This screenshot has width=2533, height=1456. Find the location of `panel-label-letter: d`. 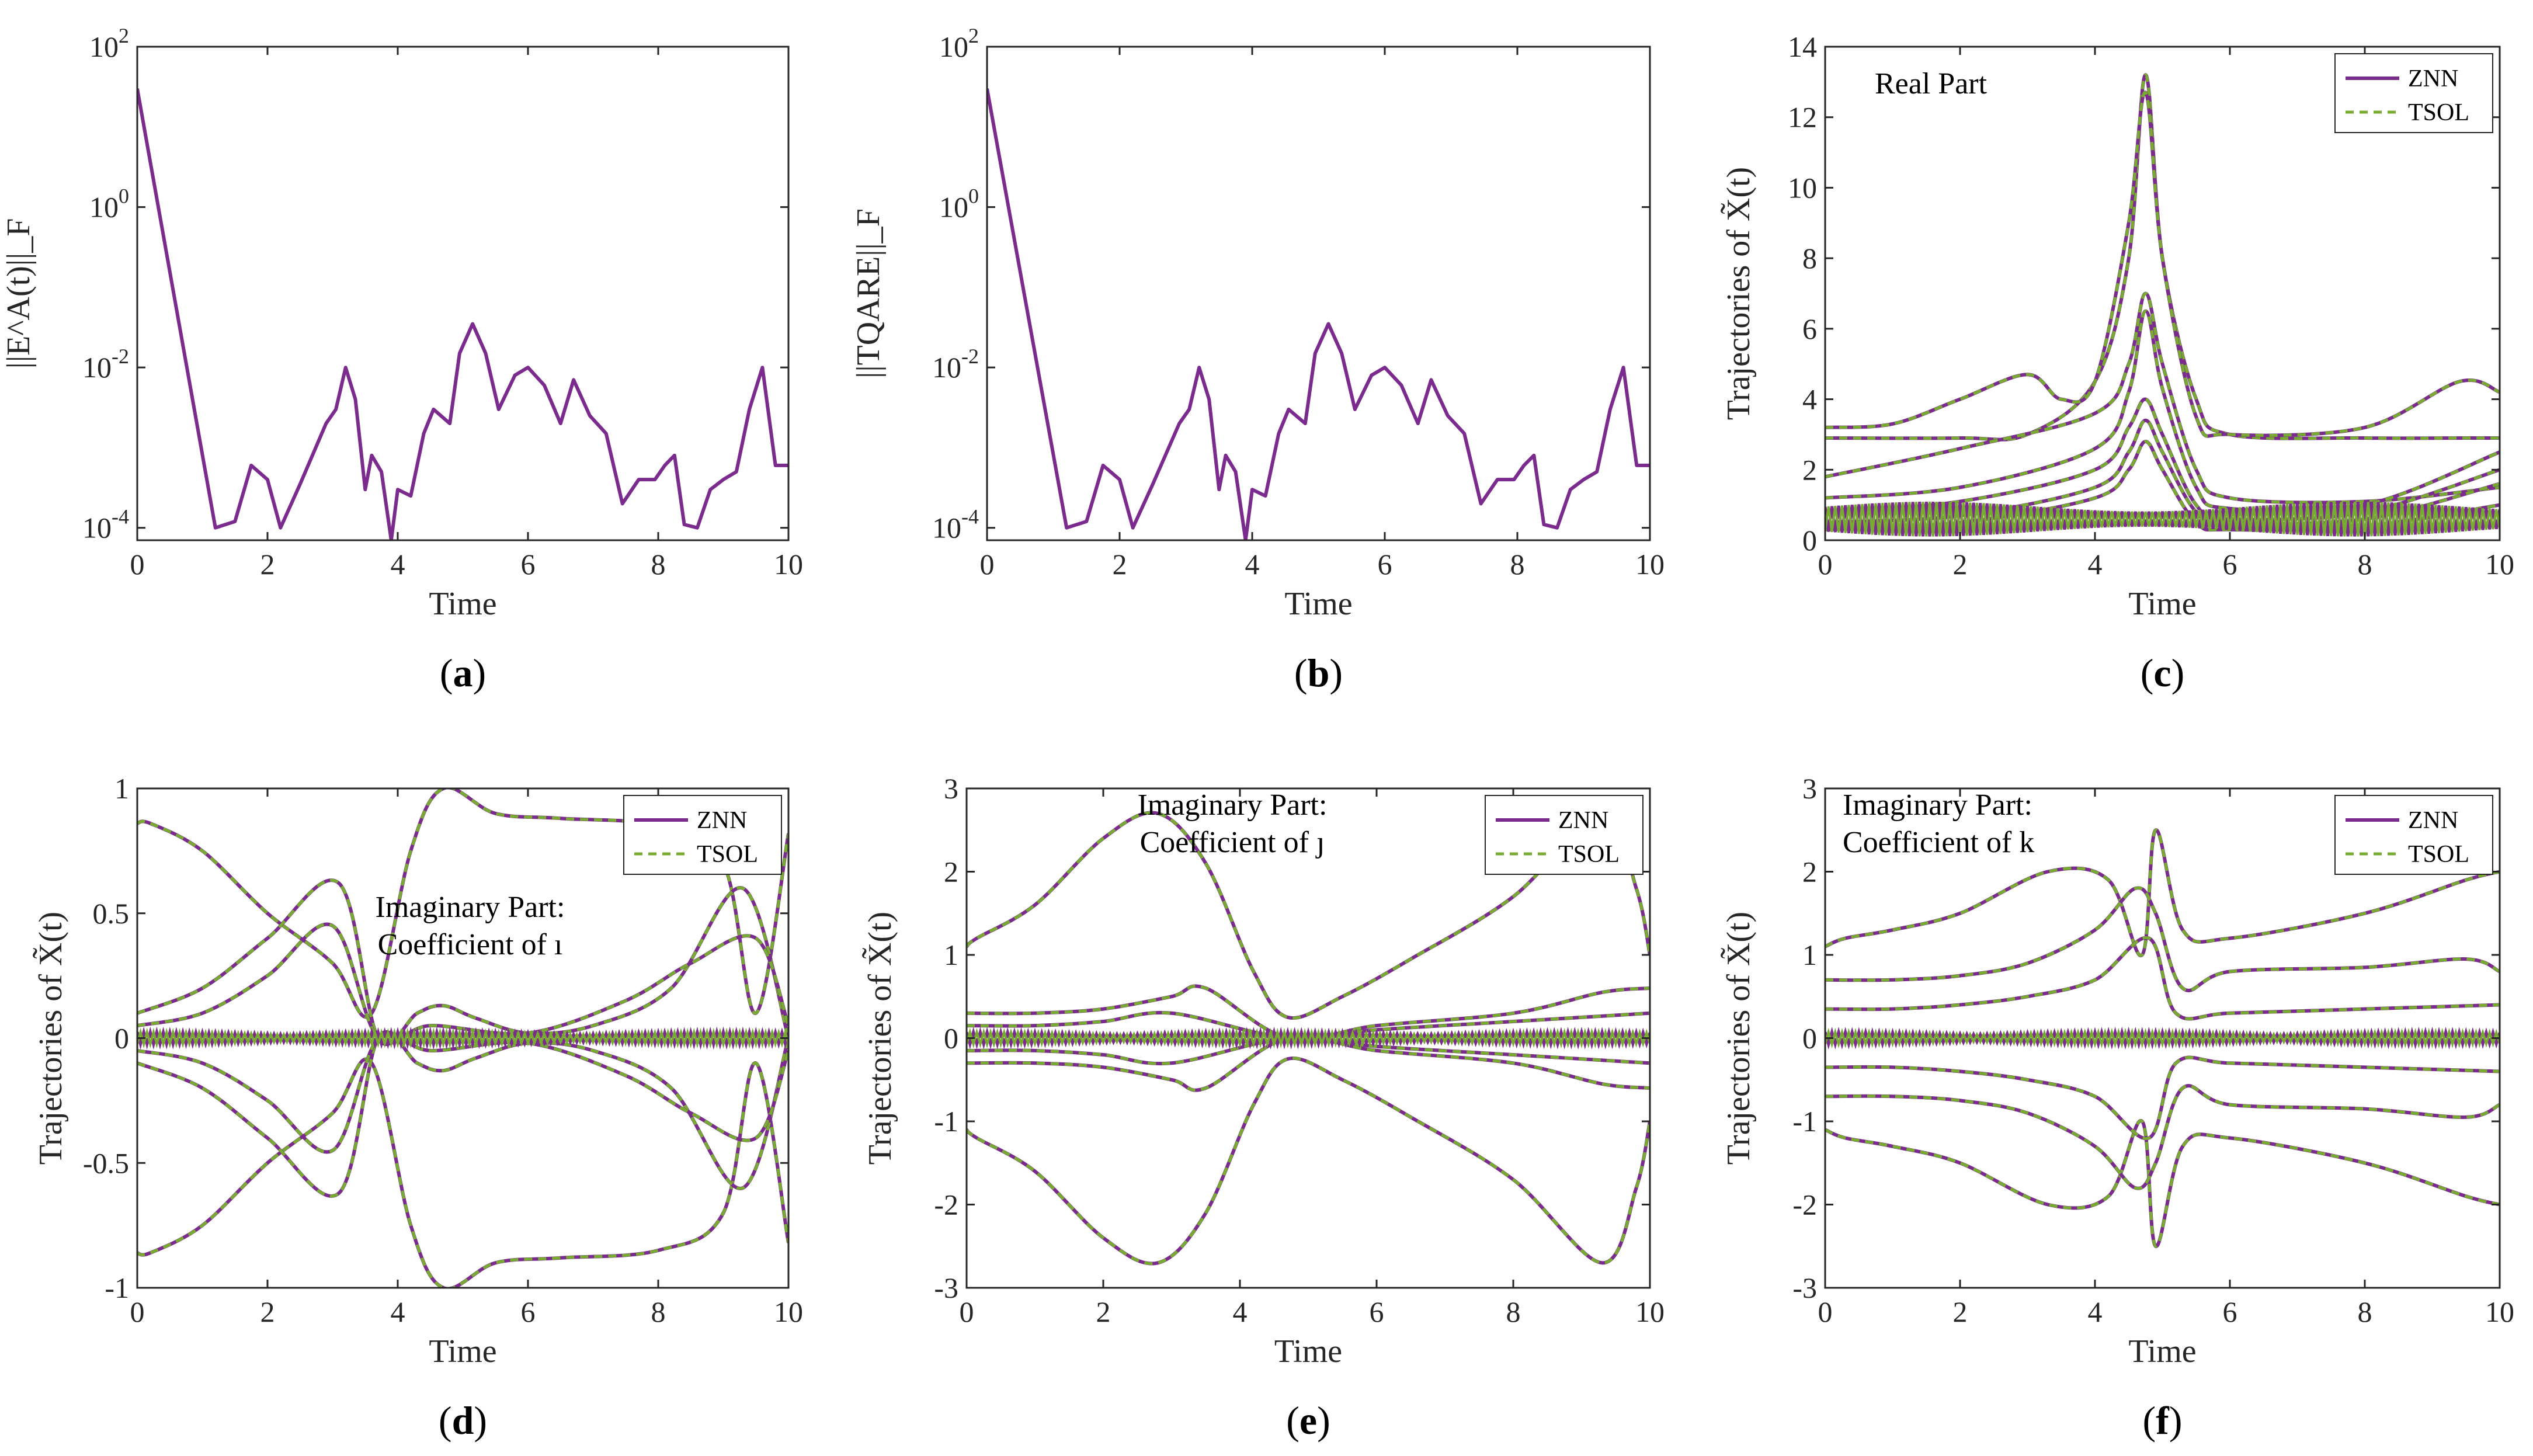

panel-label-letter: d is located at coordinates (463, 1420).